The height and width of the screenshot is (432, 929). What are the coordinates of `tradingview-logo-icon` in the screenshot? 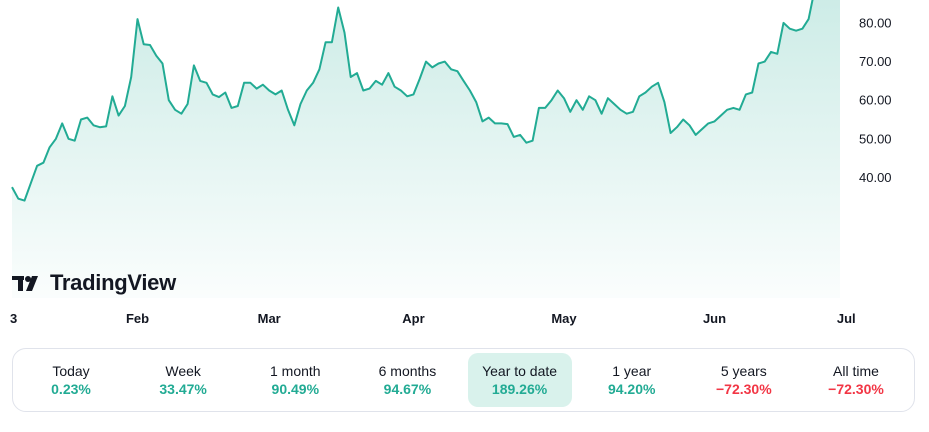 It's located at (25, 283).